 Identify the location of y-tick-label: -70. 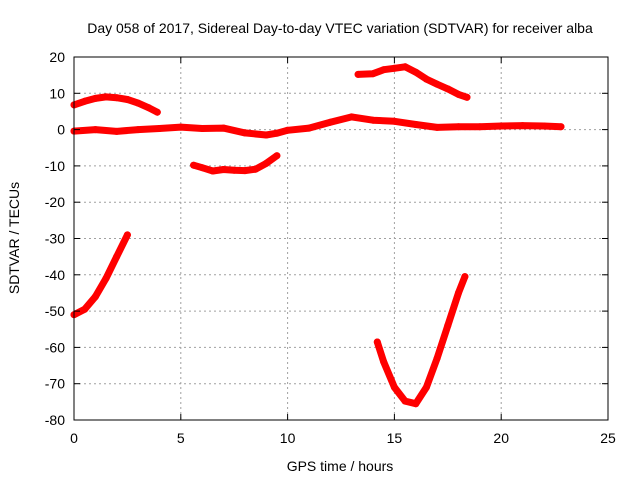
(55, 384).